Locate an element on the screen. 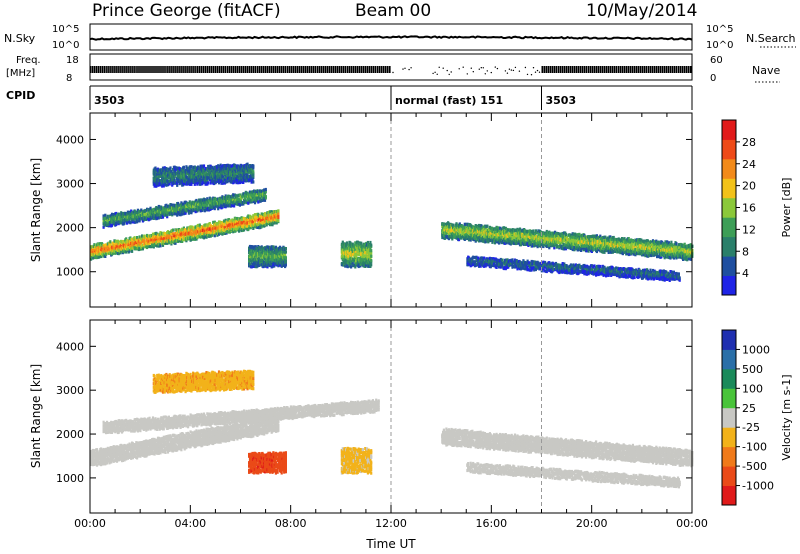  nave-hi: 60 is located at coordinates (716, 60).